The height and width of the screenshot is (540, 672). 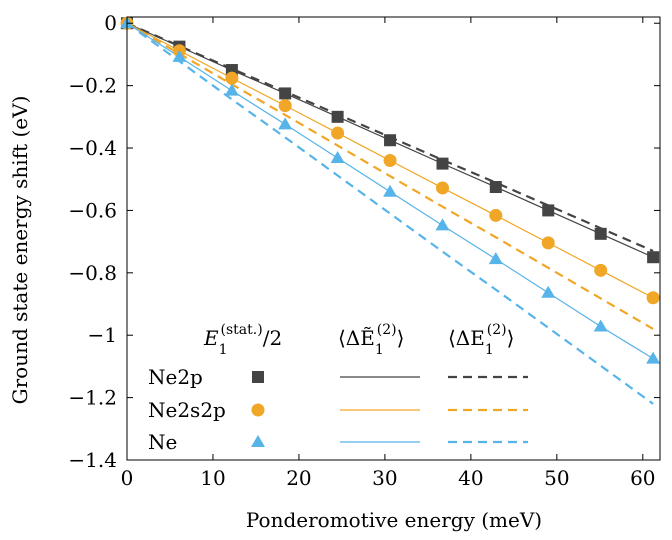 What do you see at coordinates (92, 460) in the screenshot?
I see `y-tick-label: −1.4` at bounding box center [92, 460].